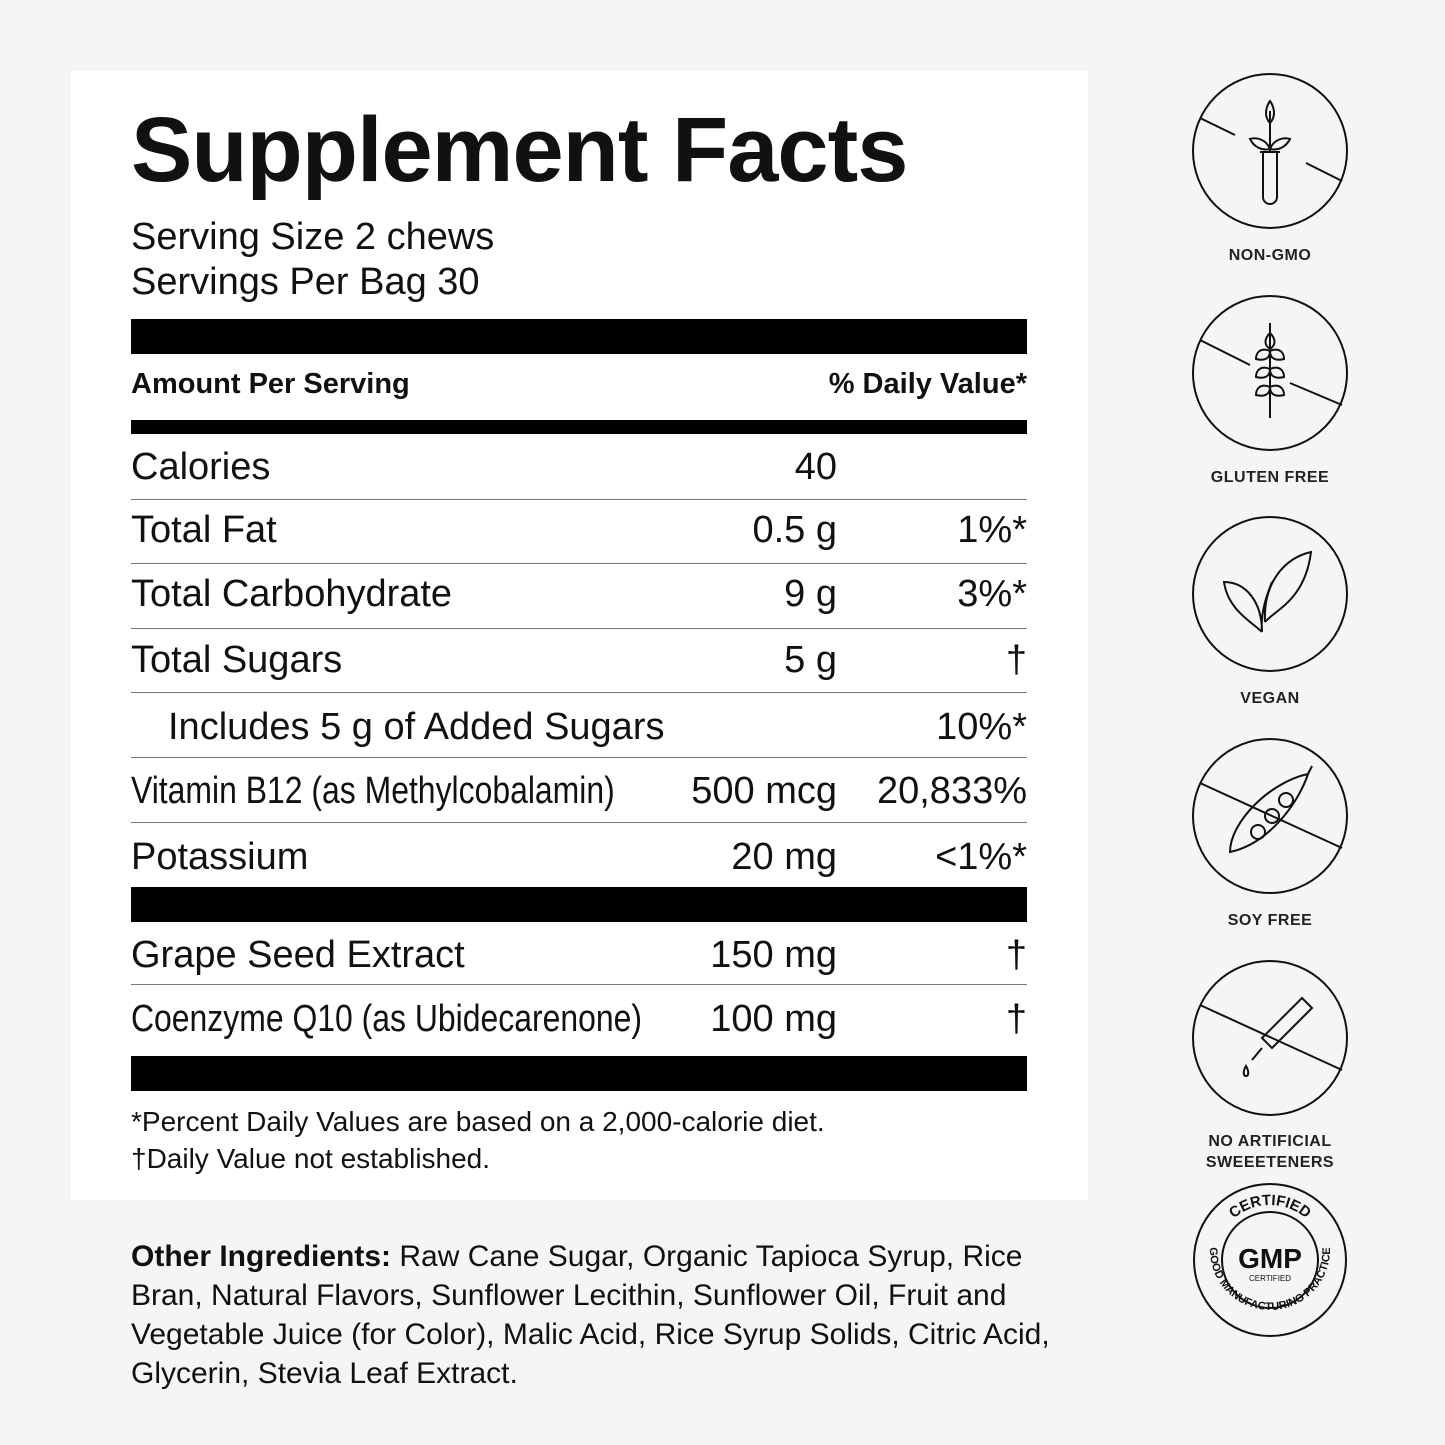 The image size is (1445, 1445). I want to click on footnote: †Daily Value not established., so click(311, 1158).